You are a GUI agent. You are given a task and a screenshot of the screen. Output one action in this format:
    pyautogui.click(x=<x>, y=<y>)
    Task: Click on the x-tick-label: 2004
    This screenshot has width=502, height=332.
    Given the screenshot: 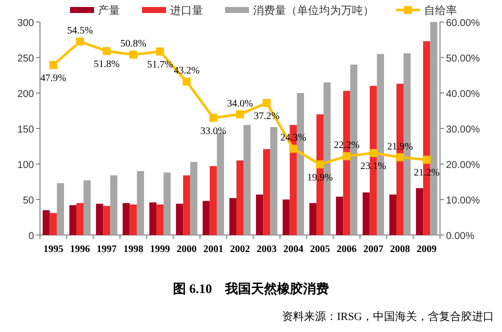 What is the action you would take?
    pyautogui.click(x=293, y=249)
    